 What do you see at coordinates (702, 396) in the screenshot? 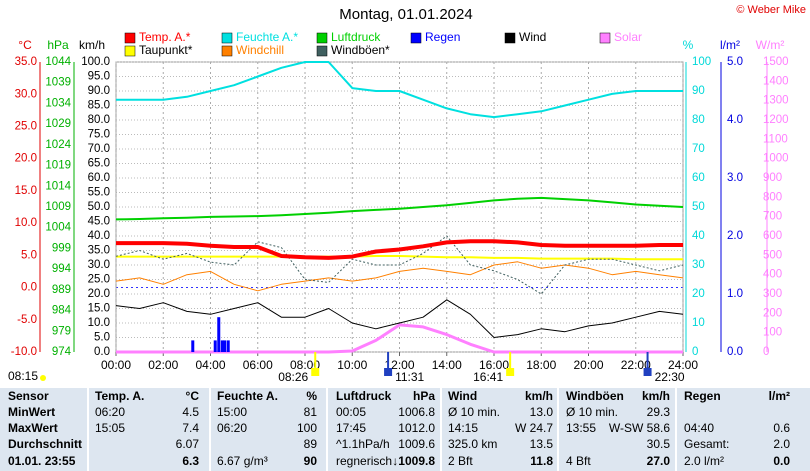
I see `table-cell: Regen` at bounding box center [702, 396].